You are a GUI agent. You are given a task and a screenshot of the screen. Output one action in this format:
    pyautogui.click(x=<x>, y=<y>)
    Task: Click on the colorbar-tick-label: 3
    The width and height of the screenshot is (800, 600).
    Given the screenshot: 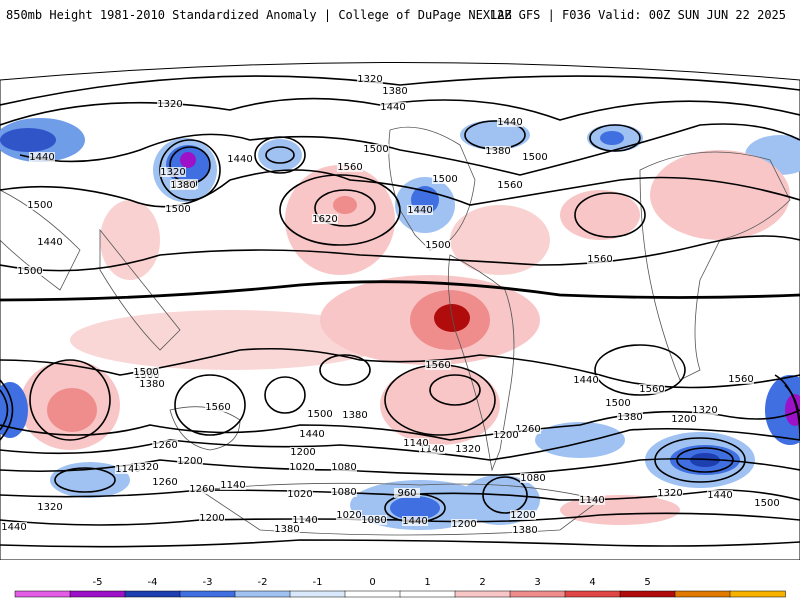 What is the action you would take?
    pyautogui.click(x=537, y=582)
    